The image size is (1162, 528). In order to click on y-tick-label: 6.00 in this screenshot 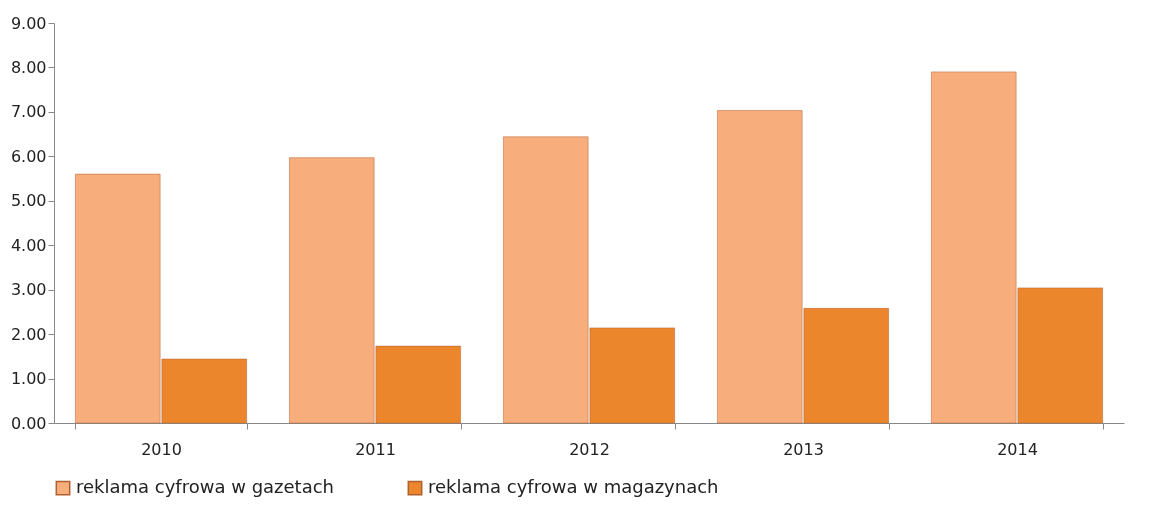, I will do `click(28, 156)`.